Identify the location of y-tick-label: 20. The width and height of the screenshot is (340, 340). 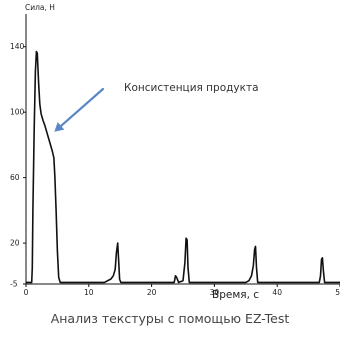
(15, 243).